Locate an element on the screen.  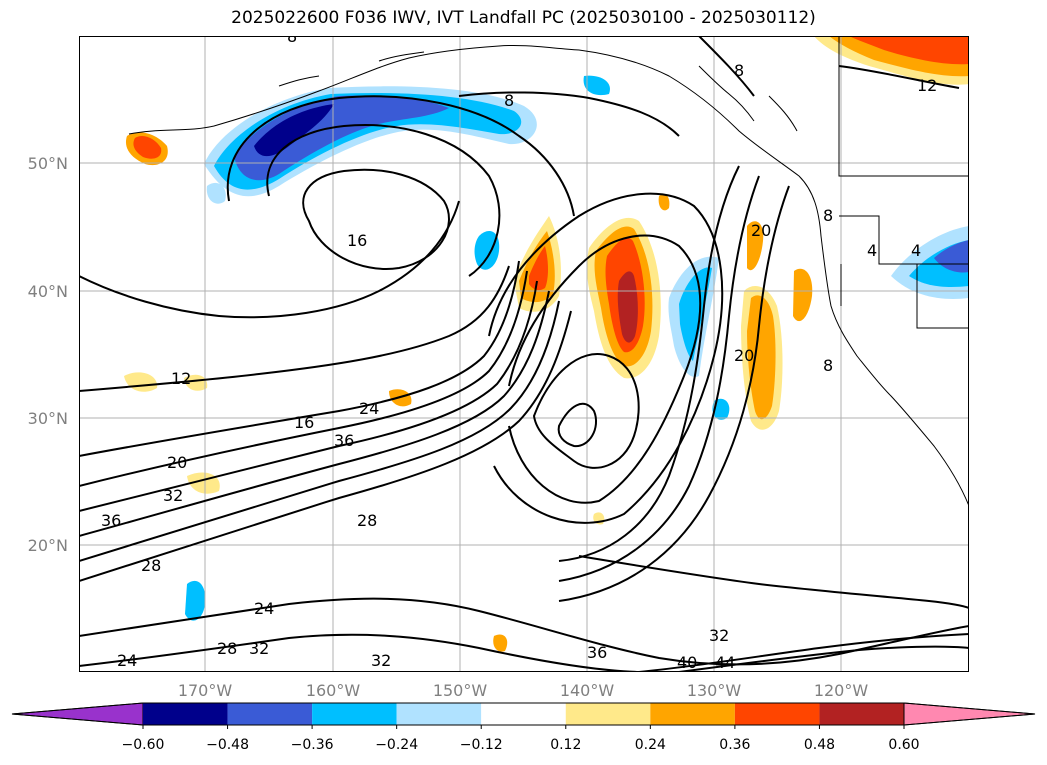
contour-label: 40 is located at coordinates (687, 662).